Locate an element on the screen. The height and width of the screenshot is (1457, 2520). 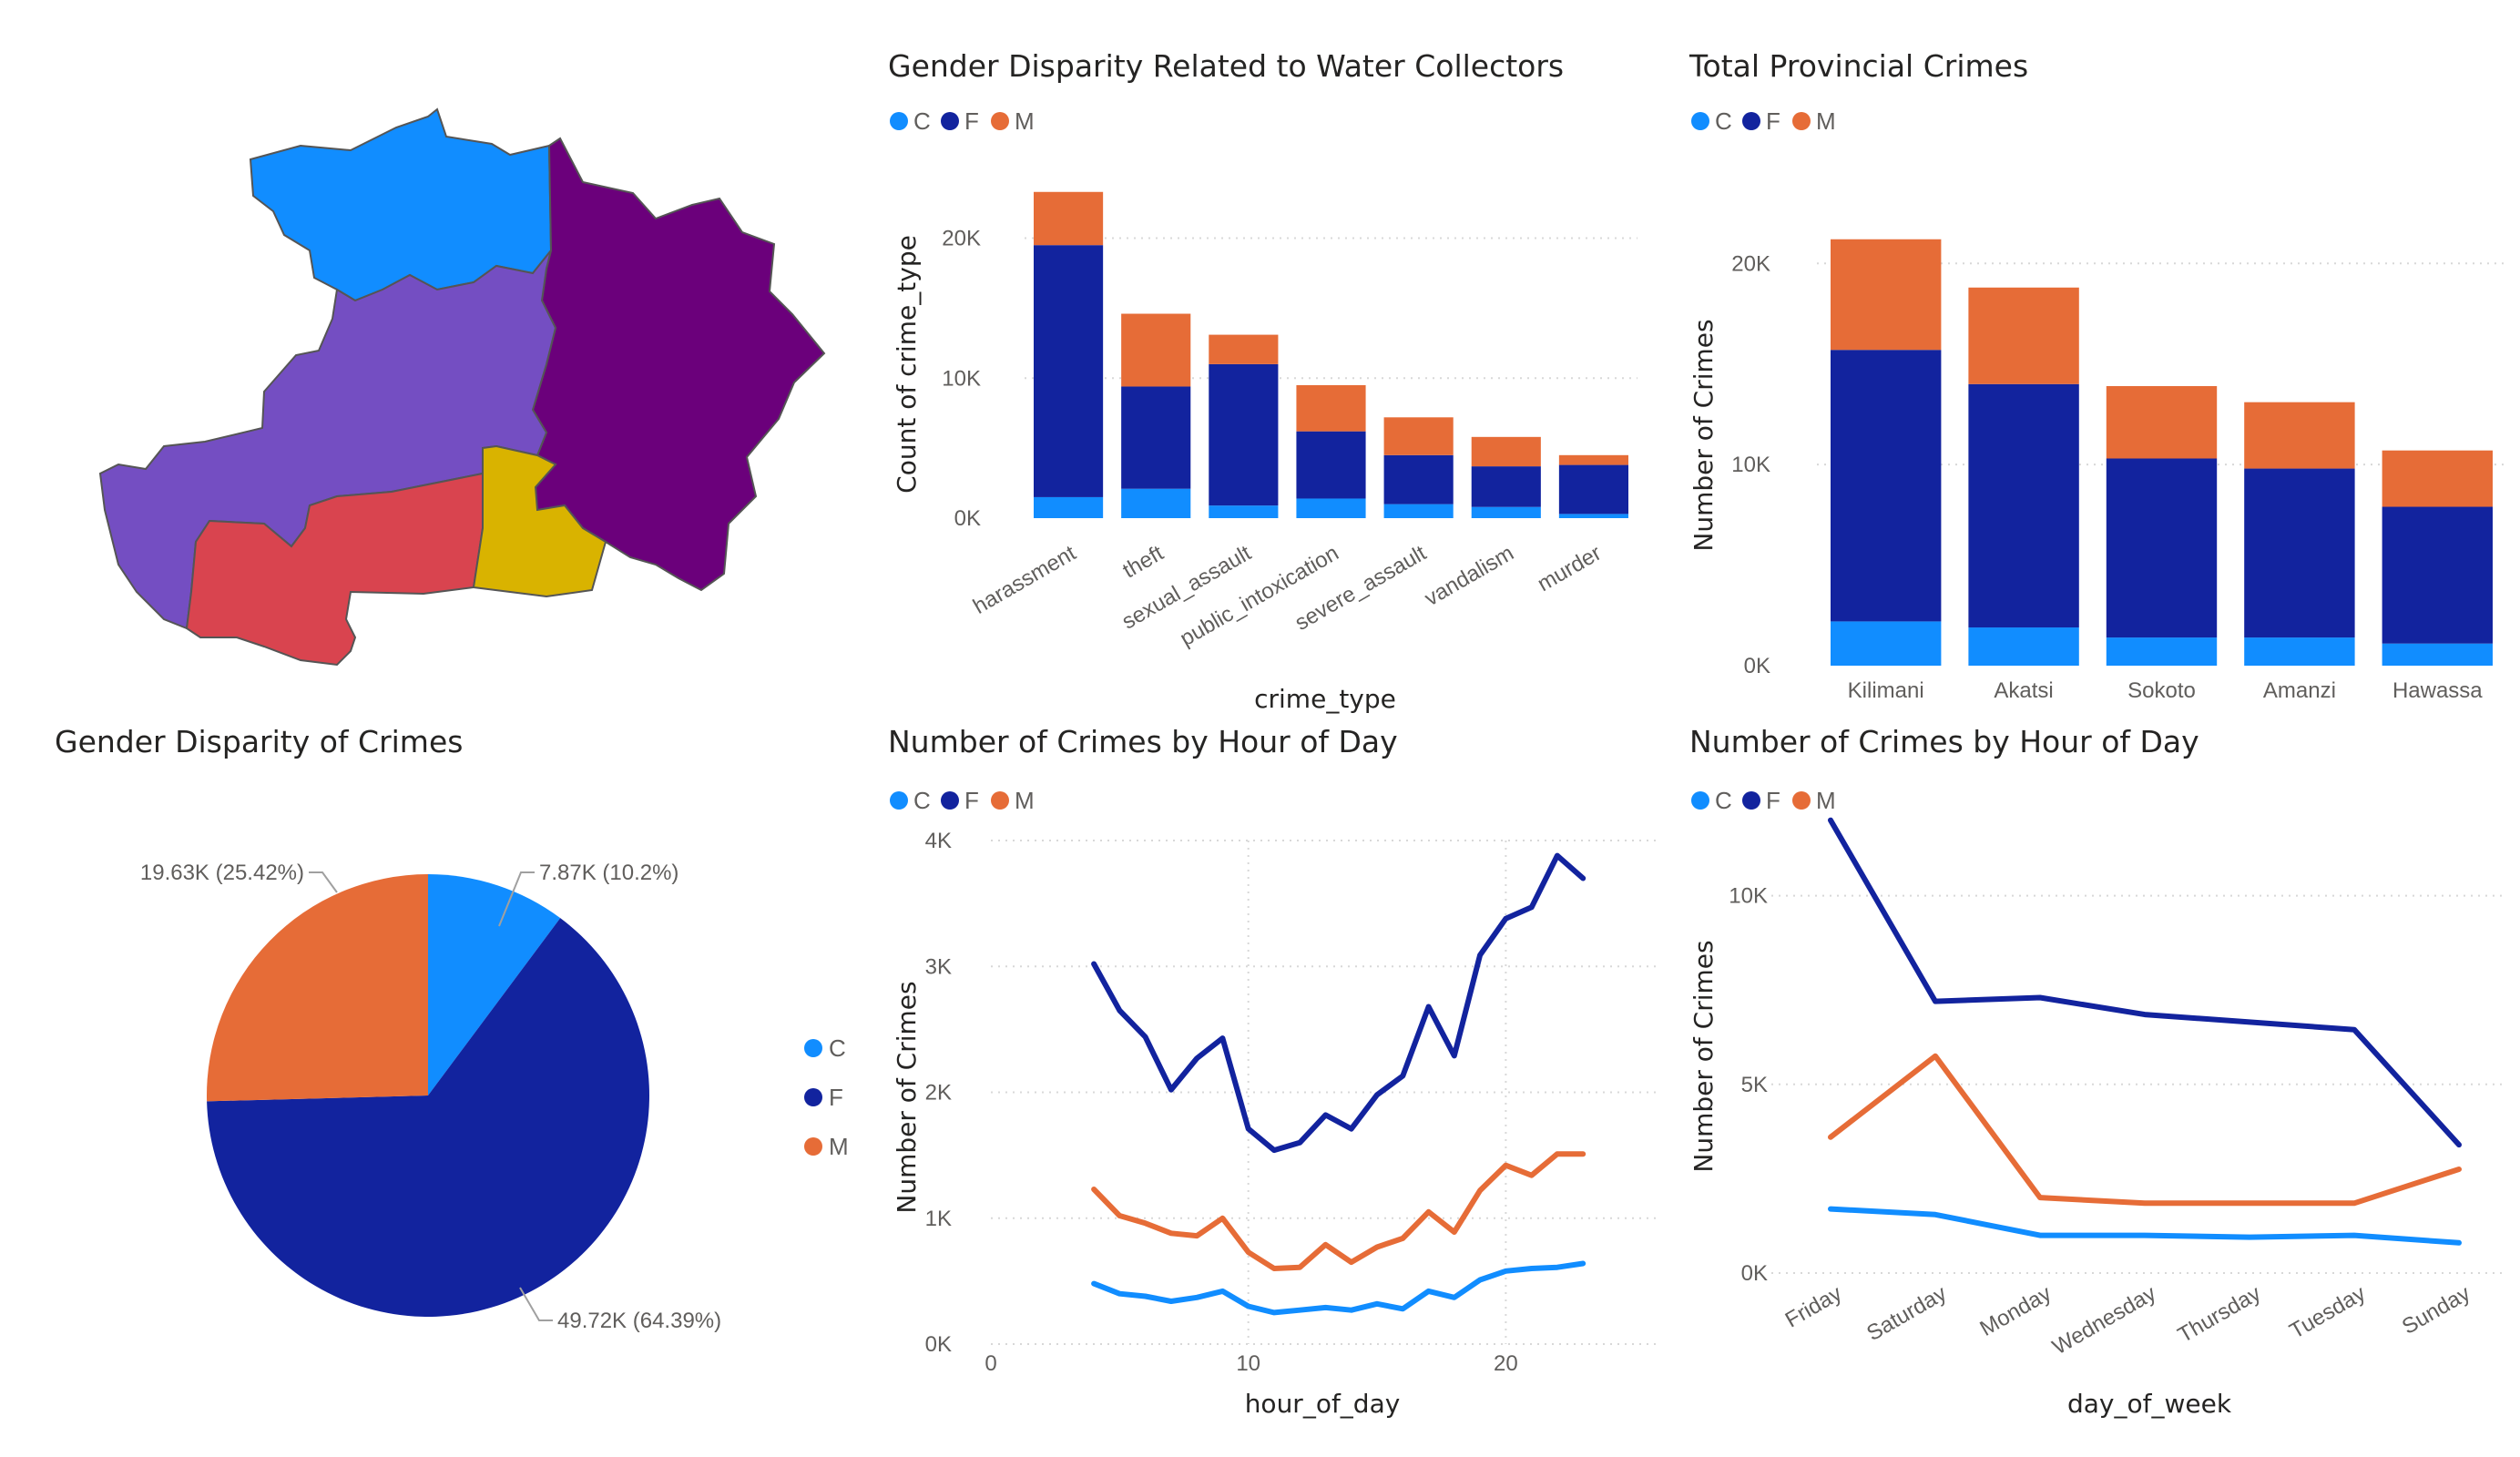
y-tick-label: 1K is located at coordinates (939, 1219).